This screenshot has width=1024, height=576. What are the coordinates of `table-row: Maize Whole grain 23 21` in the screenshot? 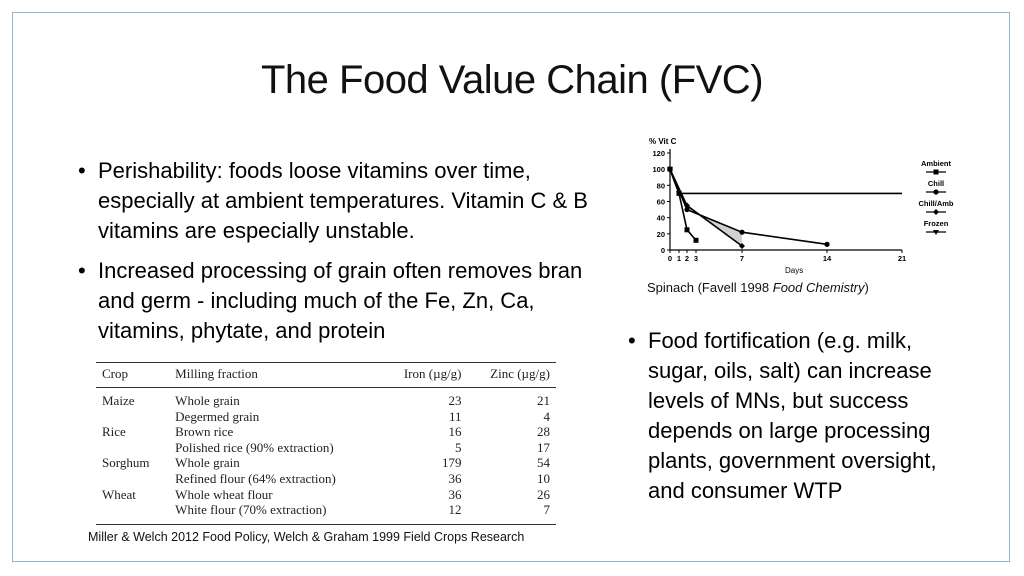 It's located at (326, 398).